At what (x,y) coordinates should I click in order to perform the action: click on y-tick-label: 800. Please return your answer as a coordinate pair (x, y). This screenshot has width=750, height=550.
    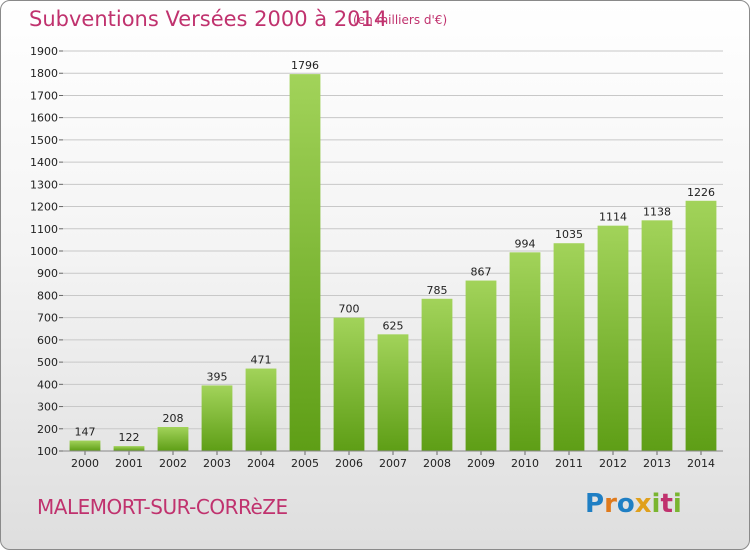
    Looking at the image, I should click on (47, 295).